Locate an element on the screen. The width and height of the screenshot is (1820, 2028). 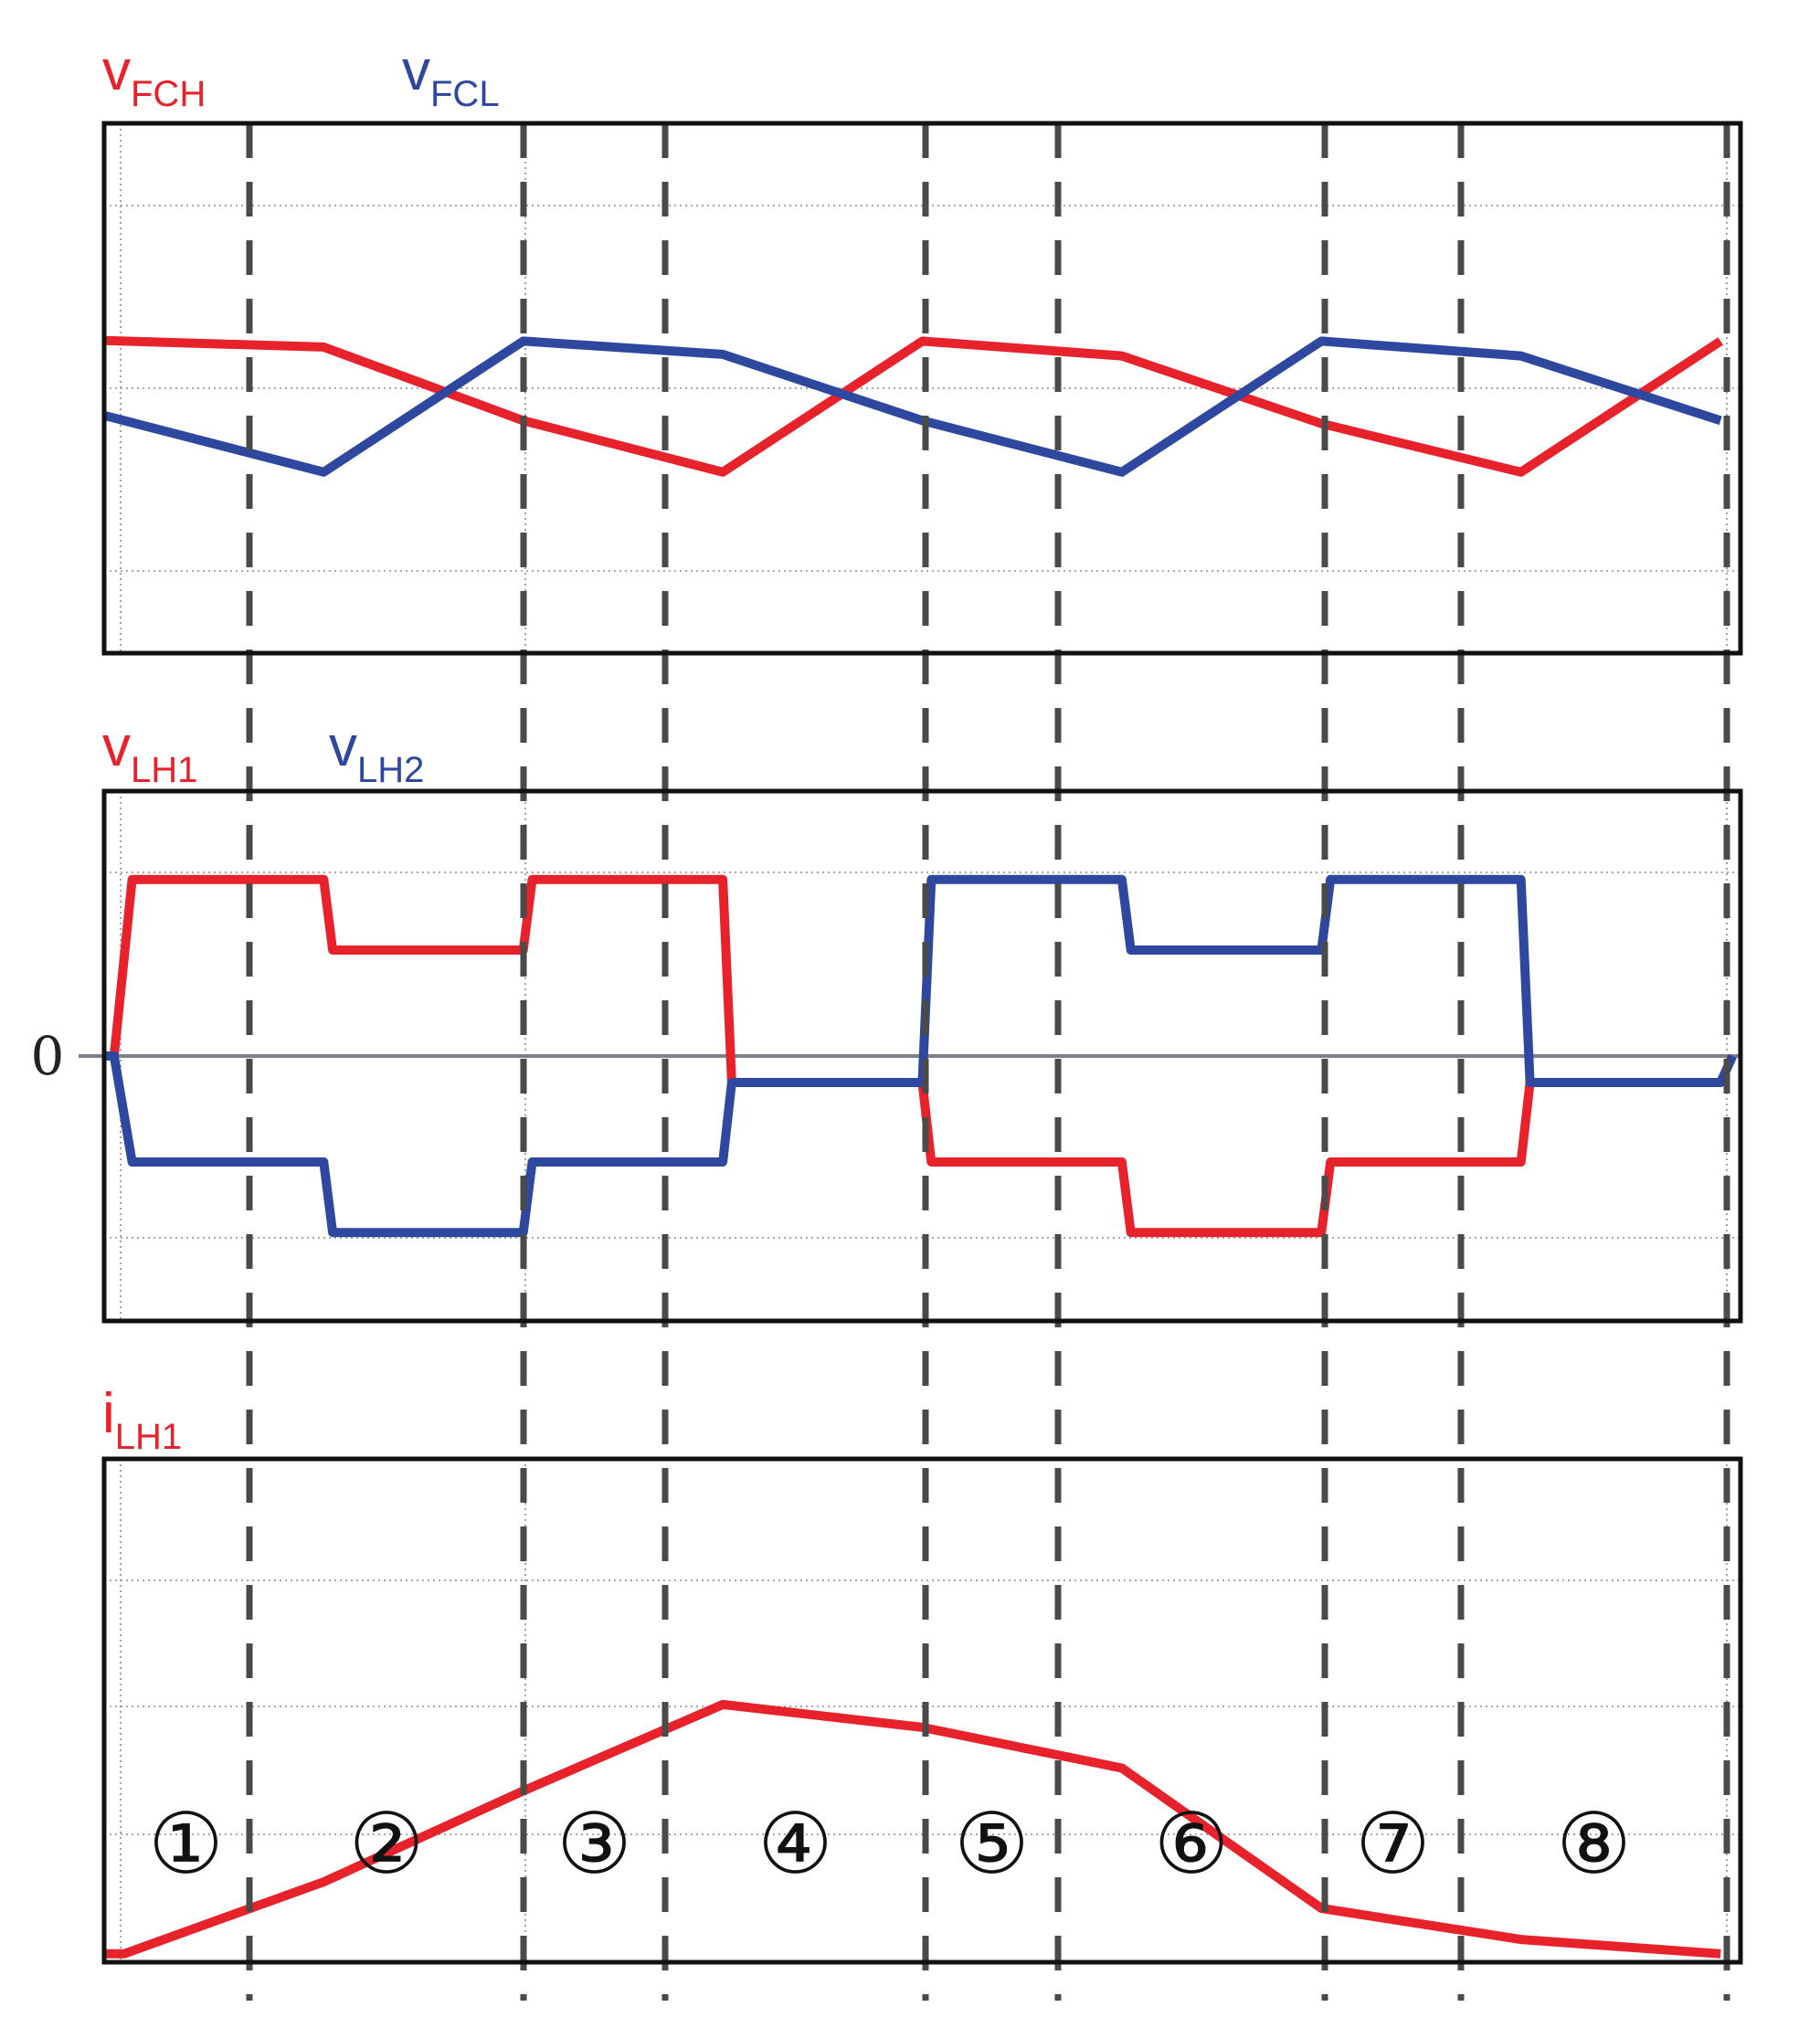
zero-tick-label: 0 is located at coordinates (48, 1056).